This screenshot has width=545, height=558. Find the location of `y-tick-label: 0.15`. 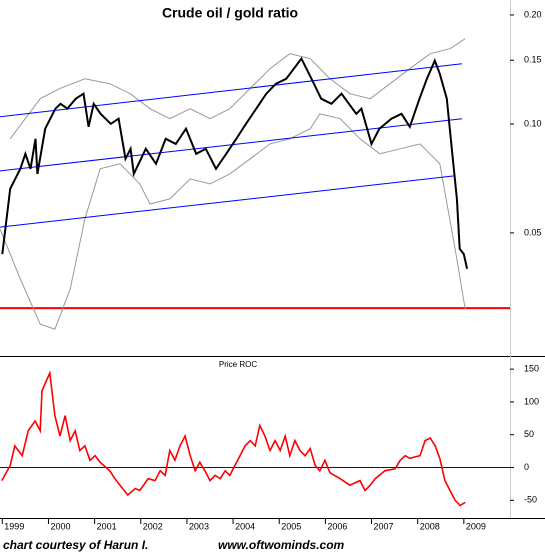

y-tick-label: 0.15 is located at coordinates (533, 60).